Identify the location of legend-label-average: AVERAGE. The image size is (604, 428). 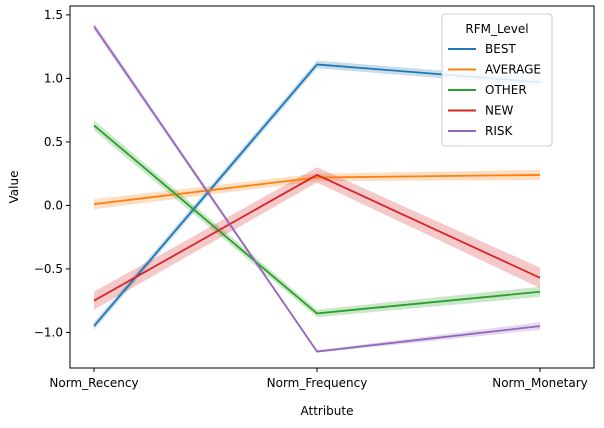
(513, 70).